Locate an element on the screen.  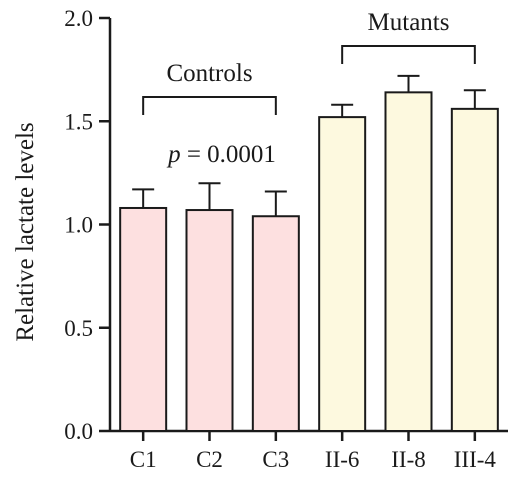
p-value-text: = 0.0001 is located at coordinates (228, 154).